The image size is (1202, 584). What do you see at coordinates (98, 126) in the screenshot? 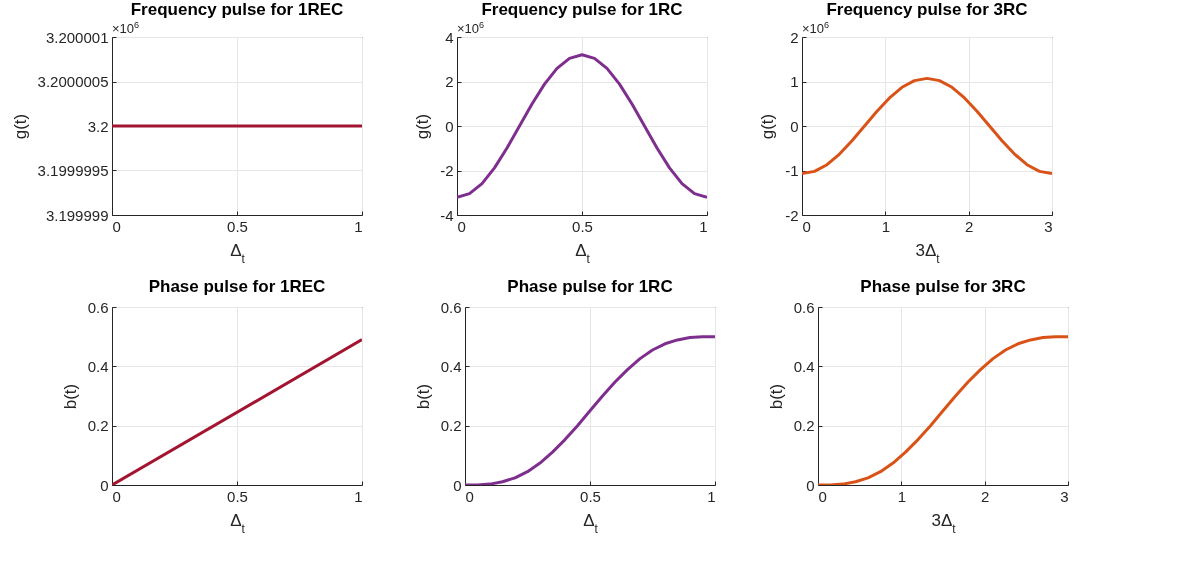
I see `y-tick-label: 3.2` at bounding box center [98, 126].